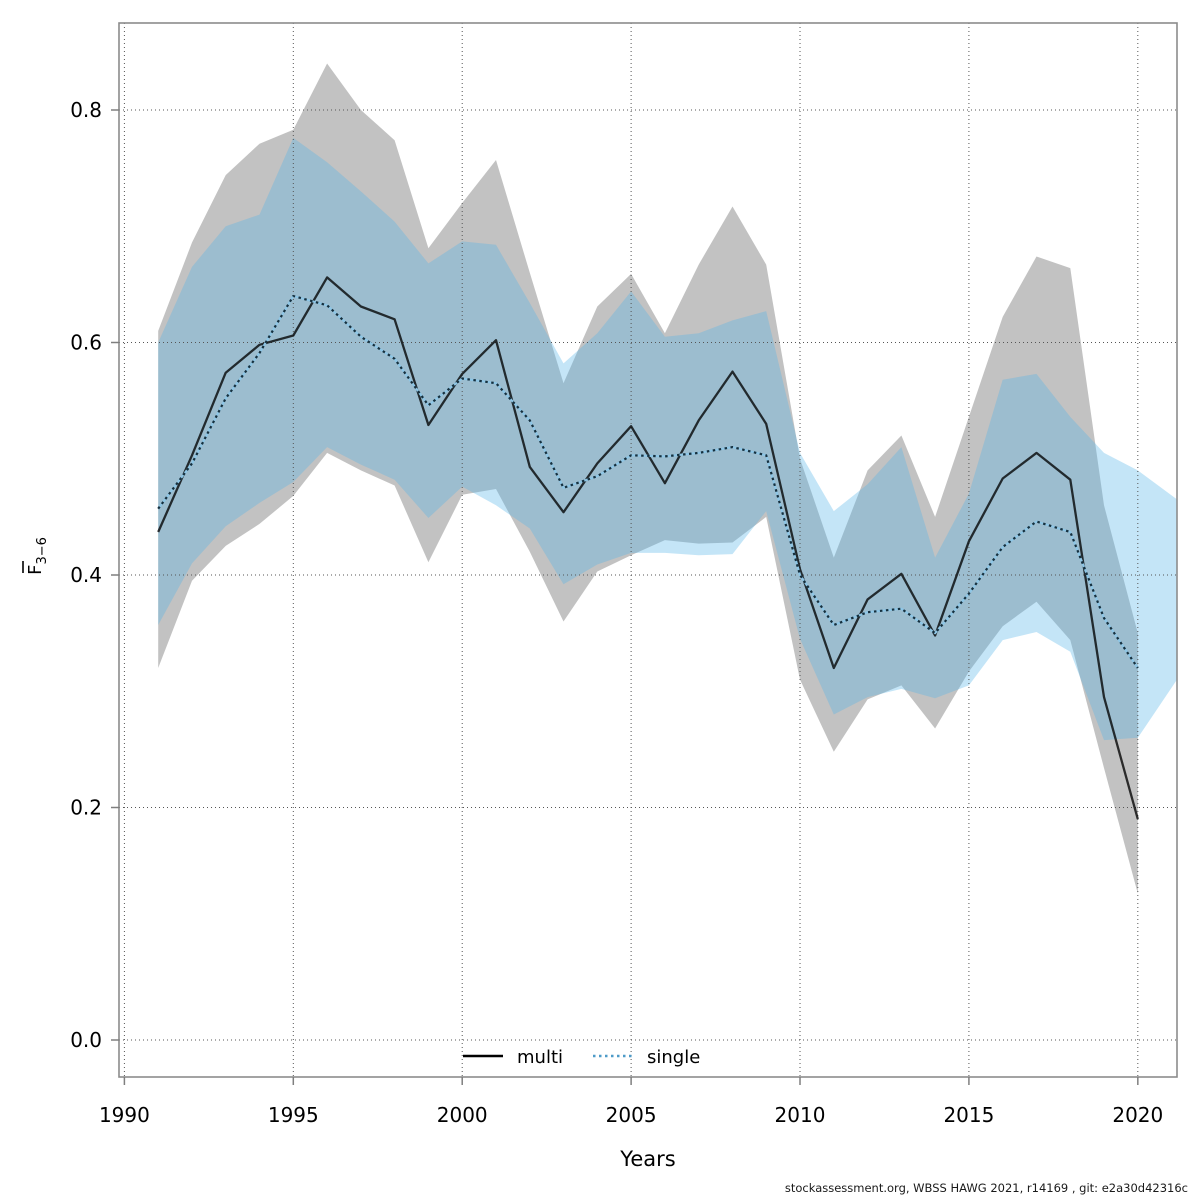  I want to click on x-axis-title: Years, so click(647, 1159).